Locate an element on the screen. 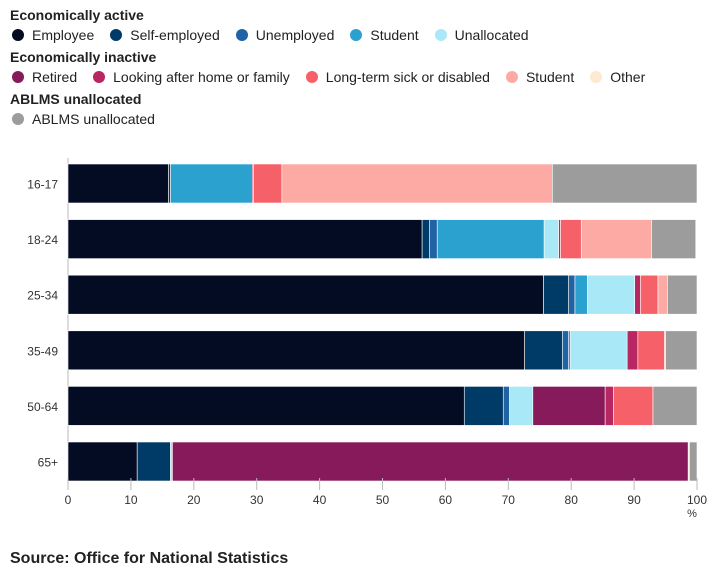 The image size is (728, 587). bar-segment-50-64-economically-inactive-retired is located at coordinates (569, 406).